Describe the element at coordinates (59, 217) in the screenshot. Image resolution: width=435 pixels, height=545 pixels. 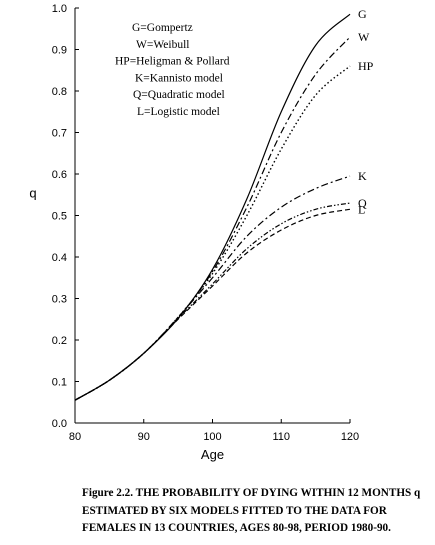
I see `y-tick-label: 0.5` at that location.